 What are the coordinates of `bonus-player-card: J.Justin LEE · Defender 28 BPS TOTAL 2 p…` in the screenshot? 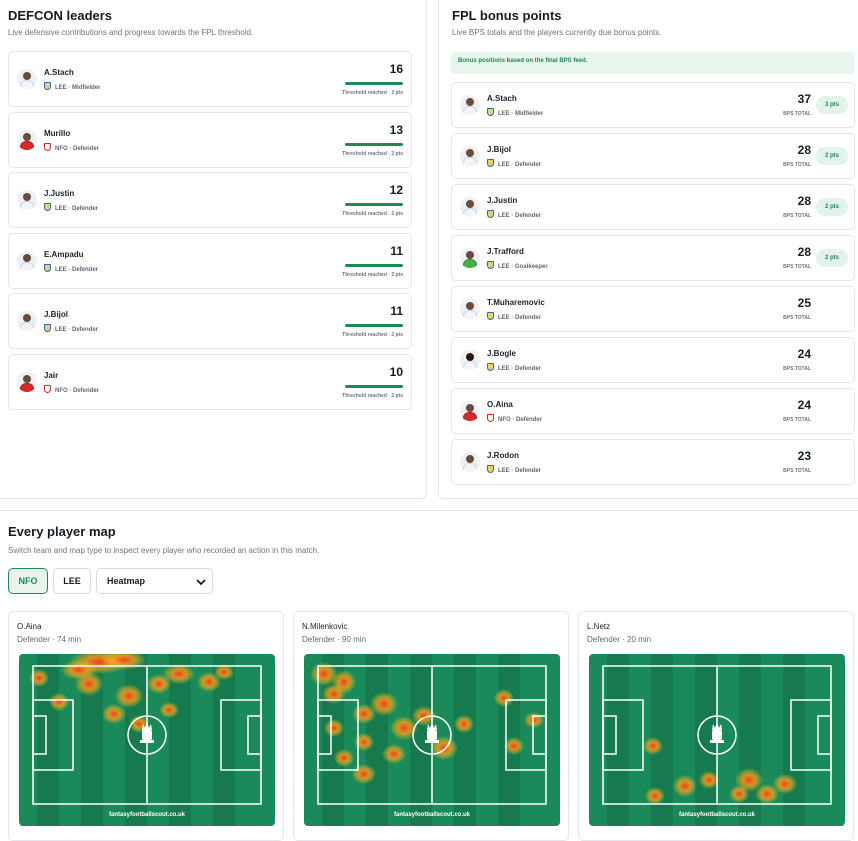 It's located at (653, 207).